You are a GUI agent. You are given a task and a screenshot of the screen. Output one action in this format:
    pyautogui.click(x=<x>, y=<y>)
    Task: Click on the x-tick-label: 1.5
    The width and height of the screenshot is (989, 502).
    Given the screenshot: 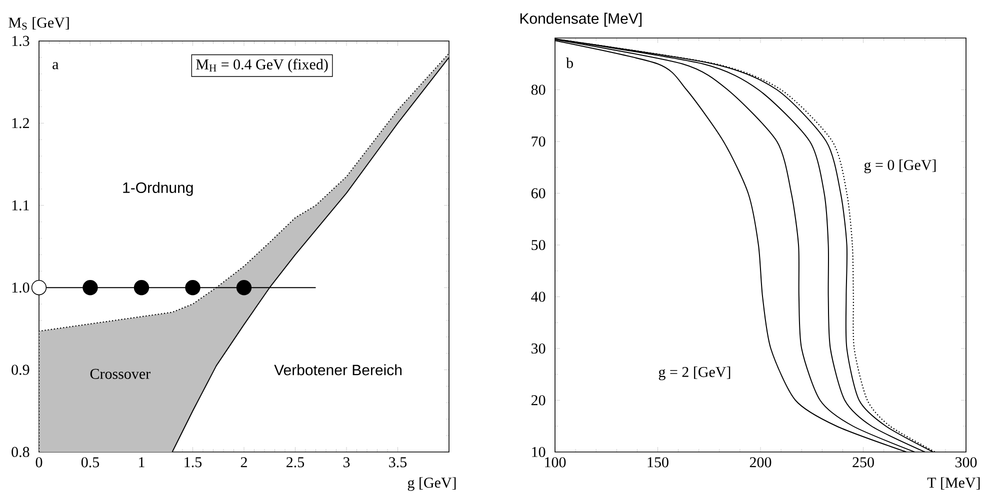 What is the action you would take?
    pyautogui.click(x=193, y=462)
    